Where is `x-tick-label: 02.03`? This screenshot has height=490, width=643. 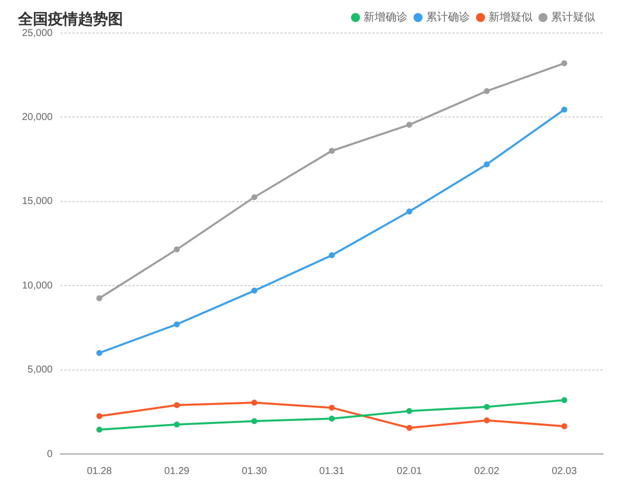
x-tick-label: 02.03 is located at coordinates (565, 471).